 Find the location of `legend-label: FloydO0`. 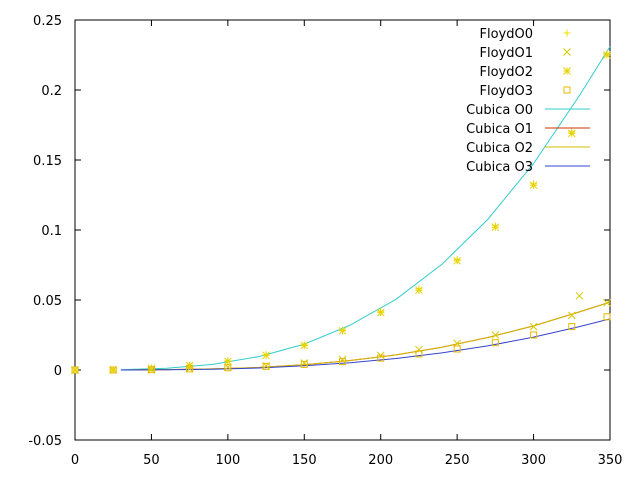

legend-label: FloydO0 is located at coordinates (507, 34).